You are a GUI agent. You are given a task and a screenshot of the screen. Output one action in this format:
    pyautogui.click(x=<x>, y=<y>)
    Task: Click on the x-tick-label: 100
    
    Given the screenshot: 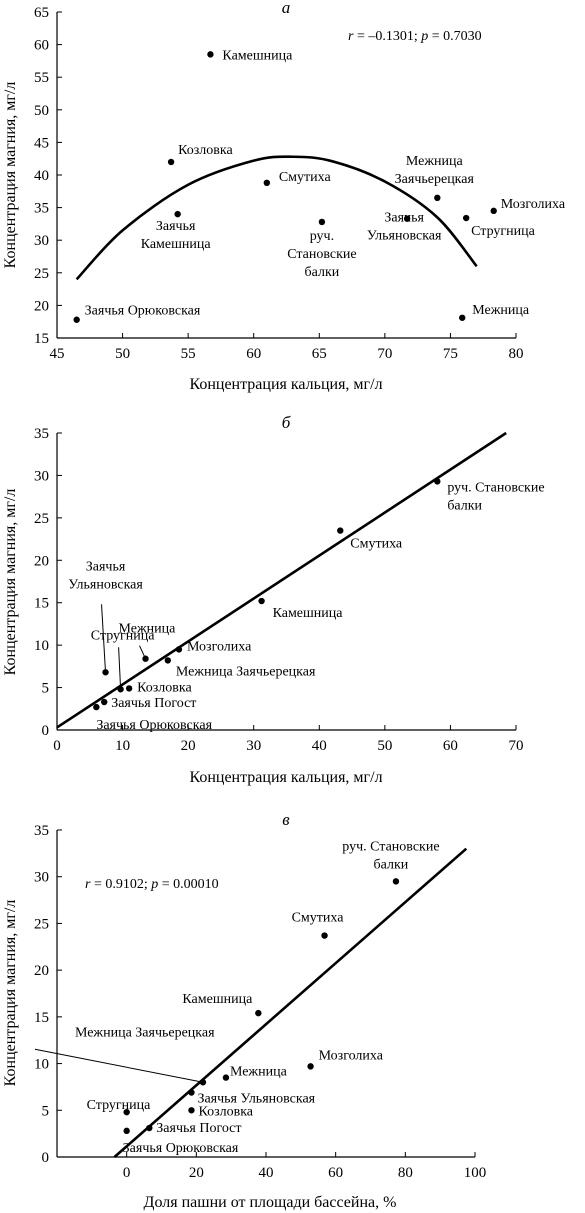 What is the action you would take?
    pyautogui.click(x=475, y=1173)
    